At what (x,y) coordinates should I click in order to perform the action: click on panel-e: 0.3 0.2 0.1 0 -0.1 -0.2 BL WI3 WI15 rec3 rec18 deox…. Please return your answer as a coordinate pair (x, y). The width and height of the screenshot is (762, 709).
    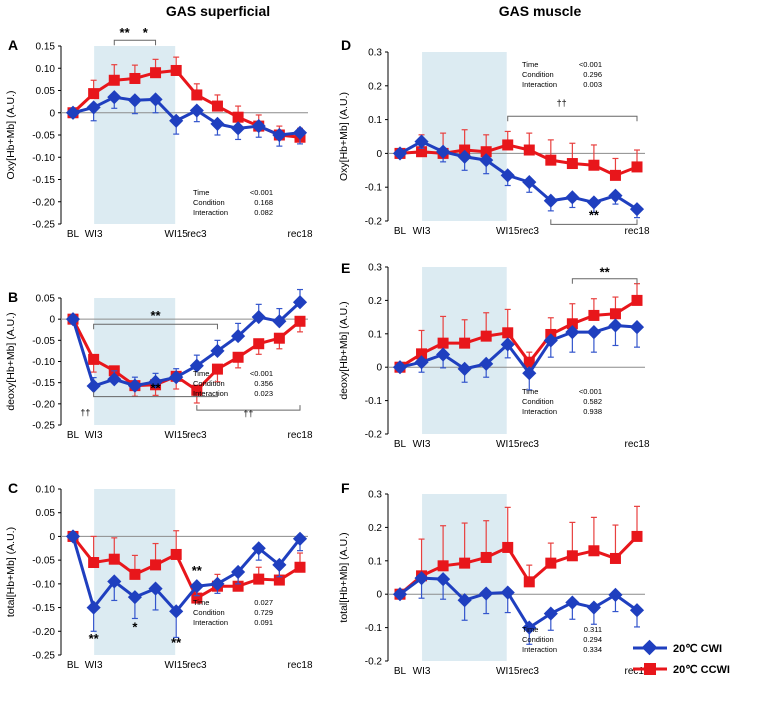
    Looking at the image, I should click on (494, 355).